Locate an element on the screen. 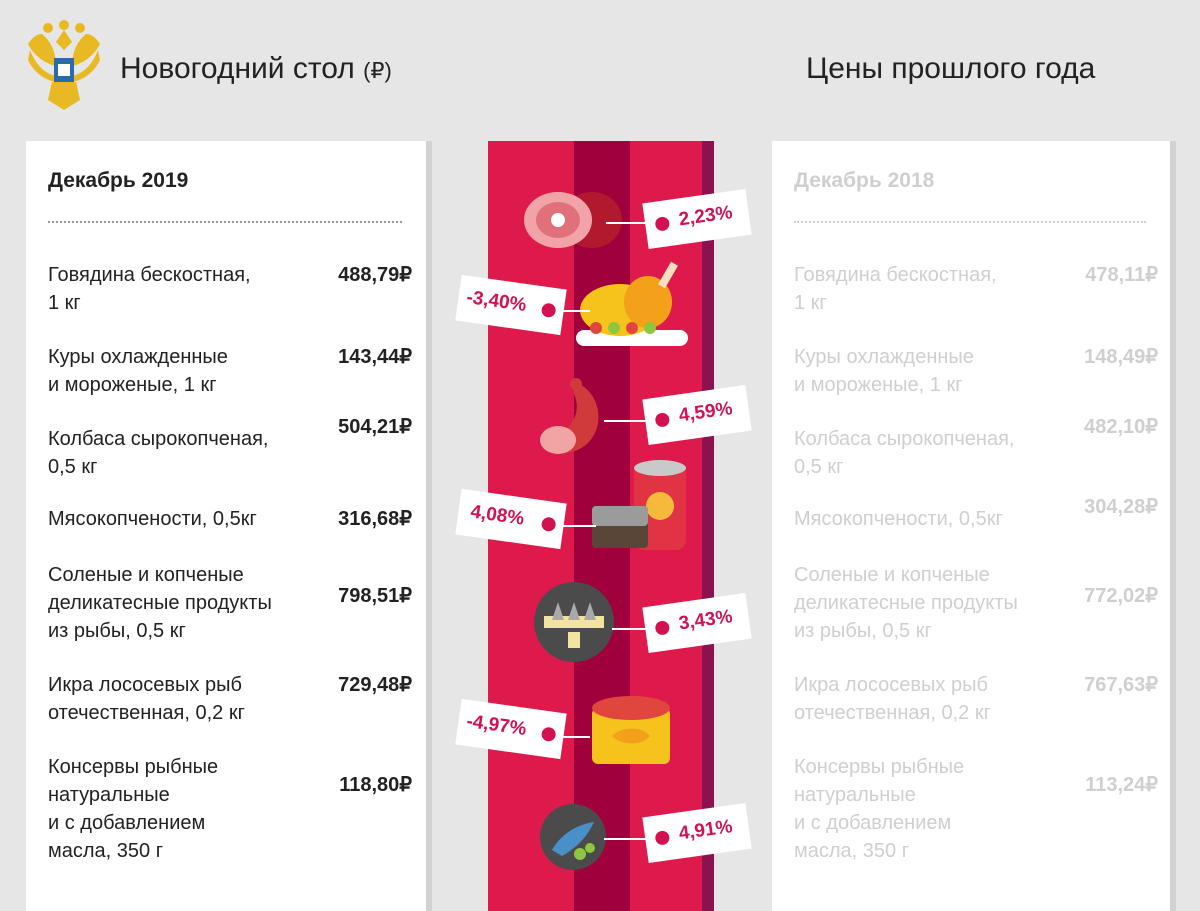 The height and width of the screenshot is (911, 1200). product-price: 478,11₽ is located at coordinates (1121, 275).